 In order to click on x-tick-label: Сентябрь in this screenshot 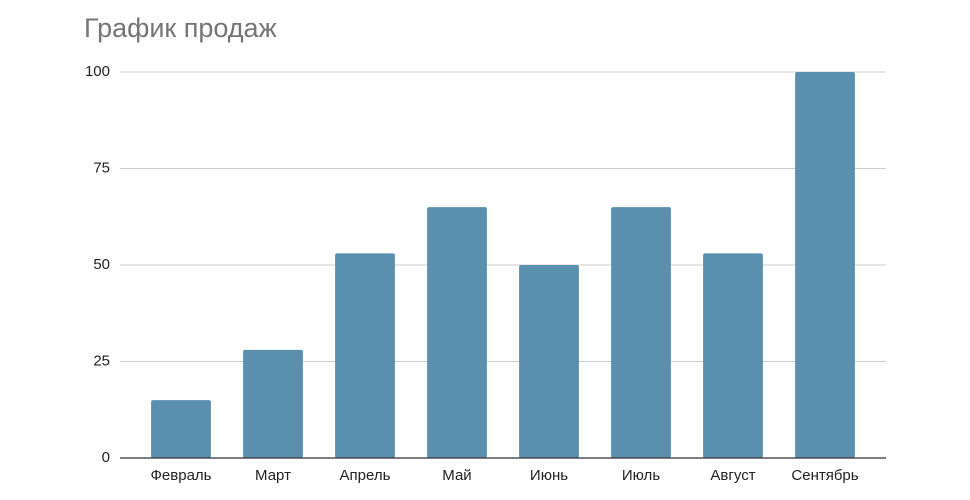, I will do `click(824, 475)`.